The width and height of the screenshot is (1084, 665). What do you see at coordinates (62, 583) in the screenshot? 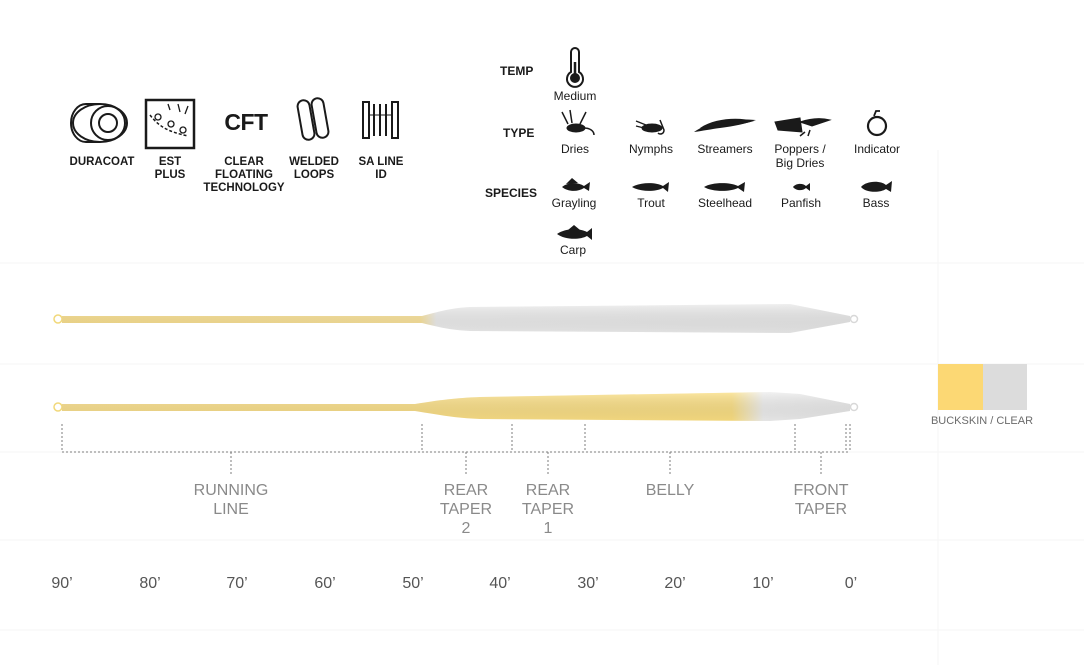
I see `scale-90: 90’` at bounding box center [62, 583].